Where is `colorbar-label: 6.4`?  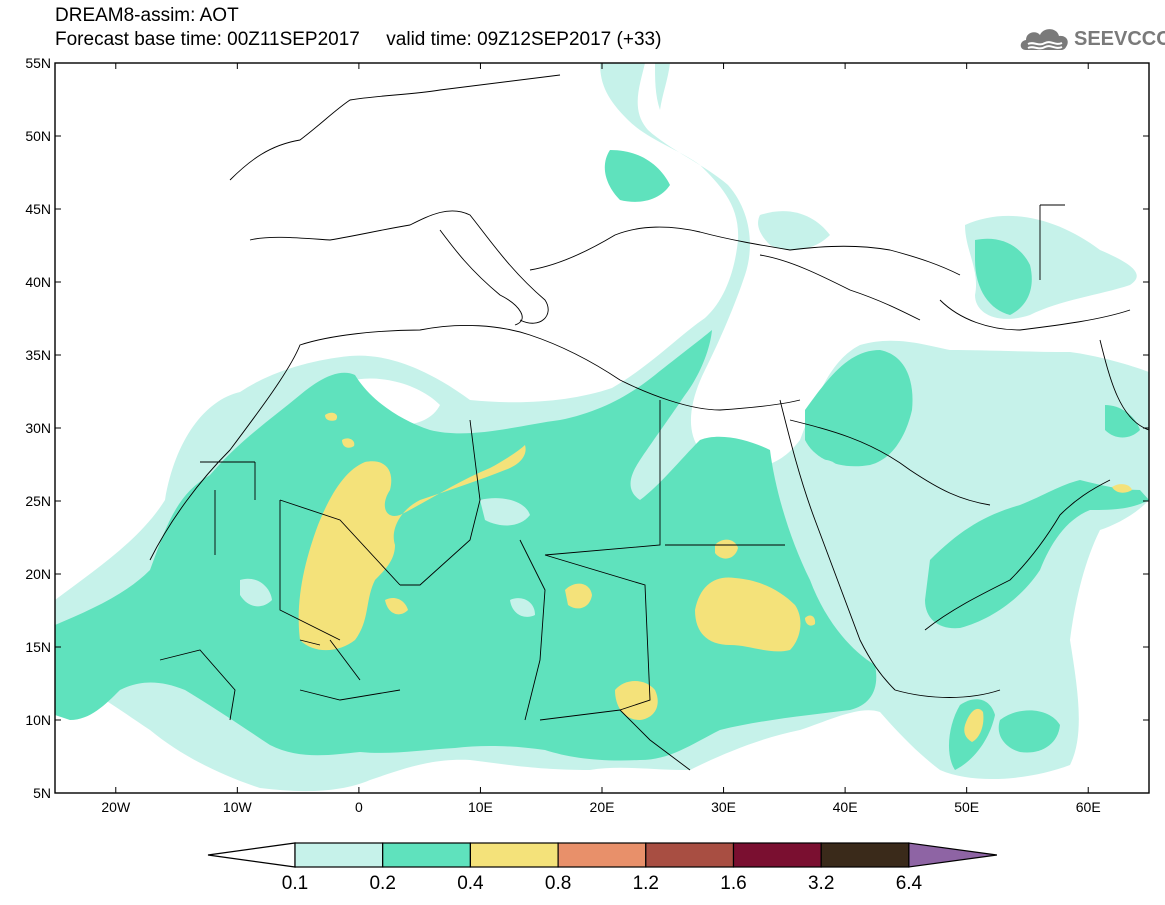 colorbar-label: 6.4 is located at coordinates (909, 883).